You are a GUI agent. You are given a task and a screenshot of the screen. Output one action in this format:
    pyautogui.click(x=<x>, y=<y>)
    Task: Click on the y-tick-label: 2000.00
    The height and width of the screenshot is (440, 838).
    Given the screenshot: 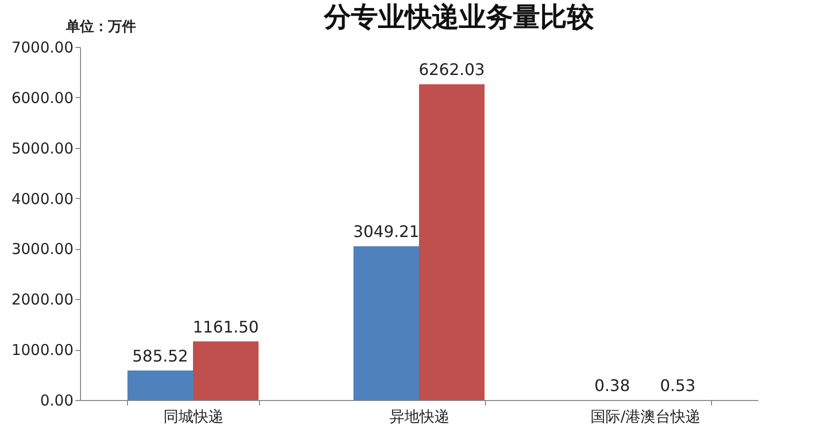 What is the action you would take?
    pyautogui.click(x=42, y=299)
    